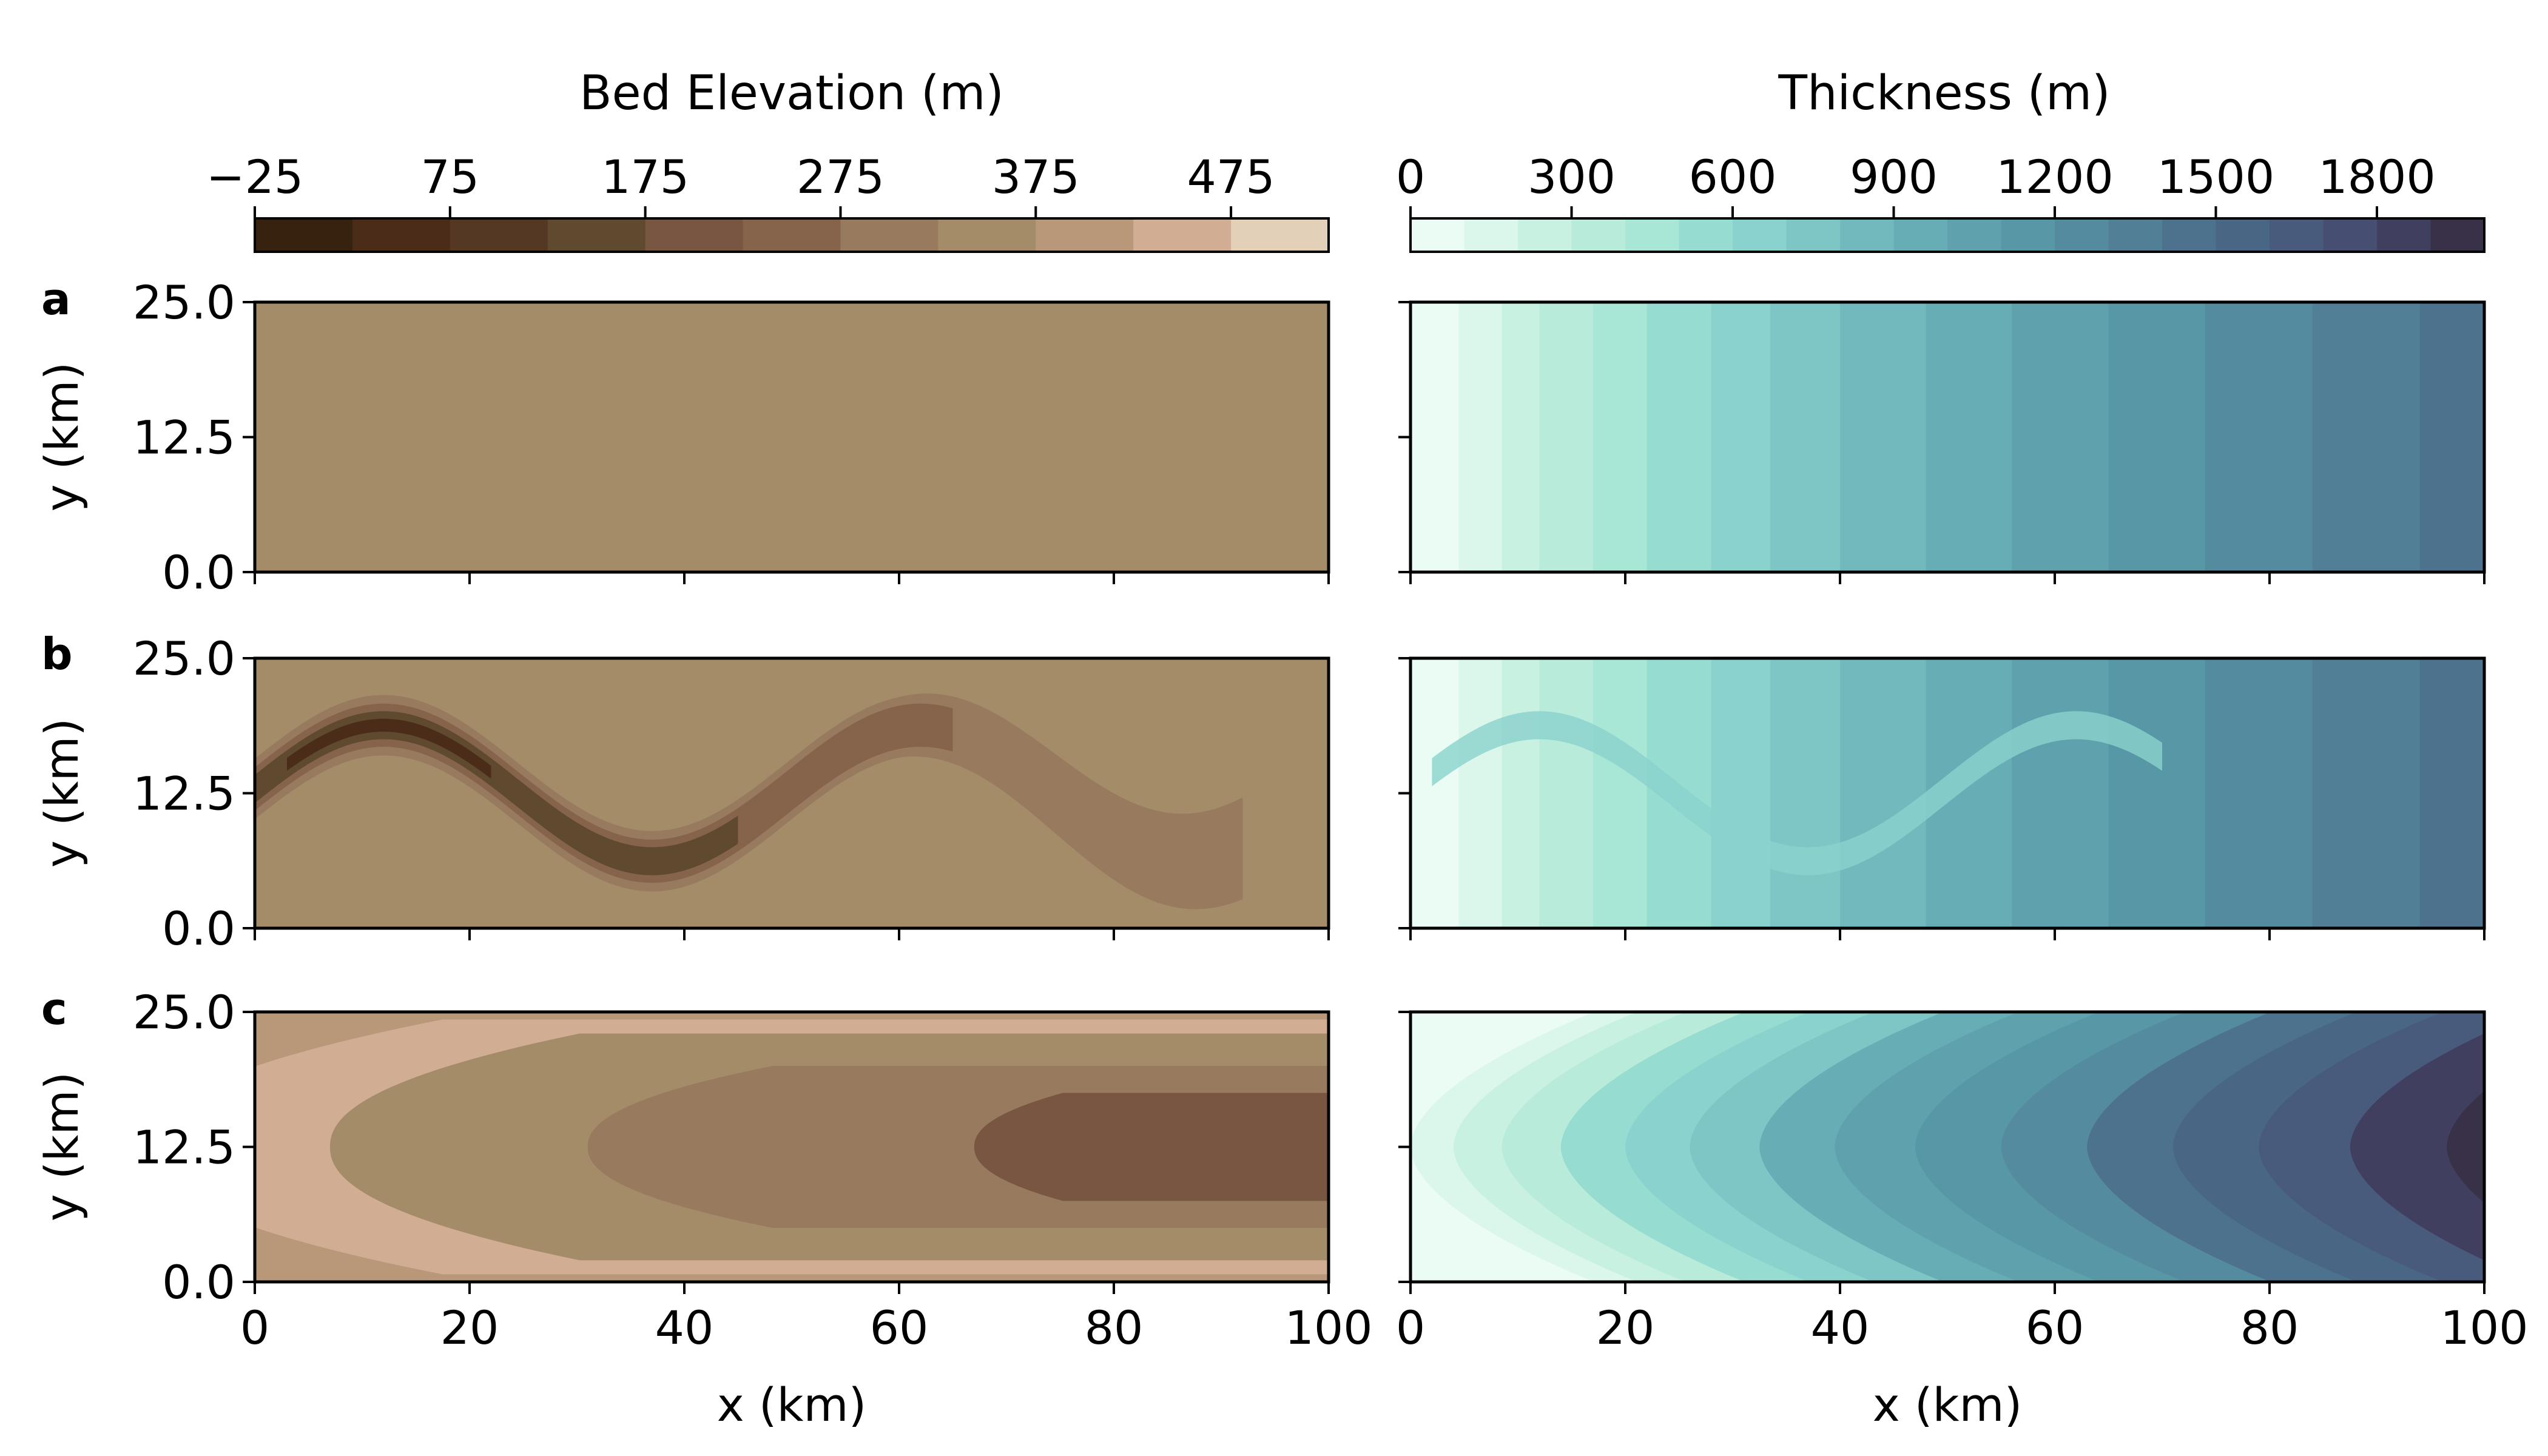 Image resolution: width=2548 pixels, height=1456 pixels. Describe the element at coordinates (1151, 1147) in the screenshot. I see `bed-contour` at that location.